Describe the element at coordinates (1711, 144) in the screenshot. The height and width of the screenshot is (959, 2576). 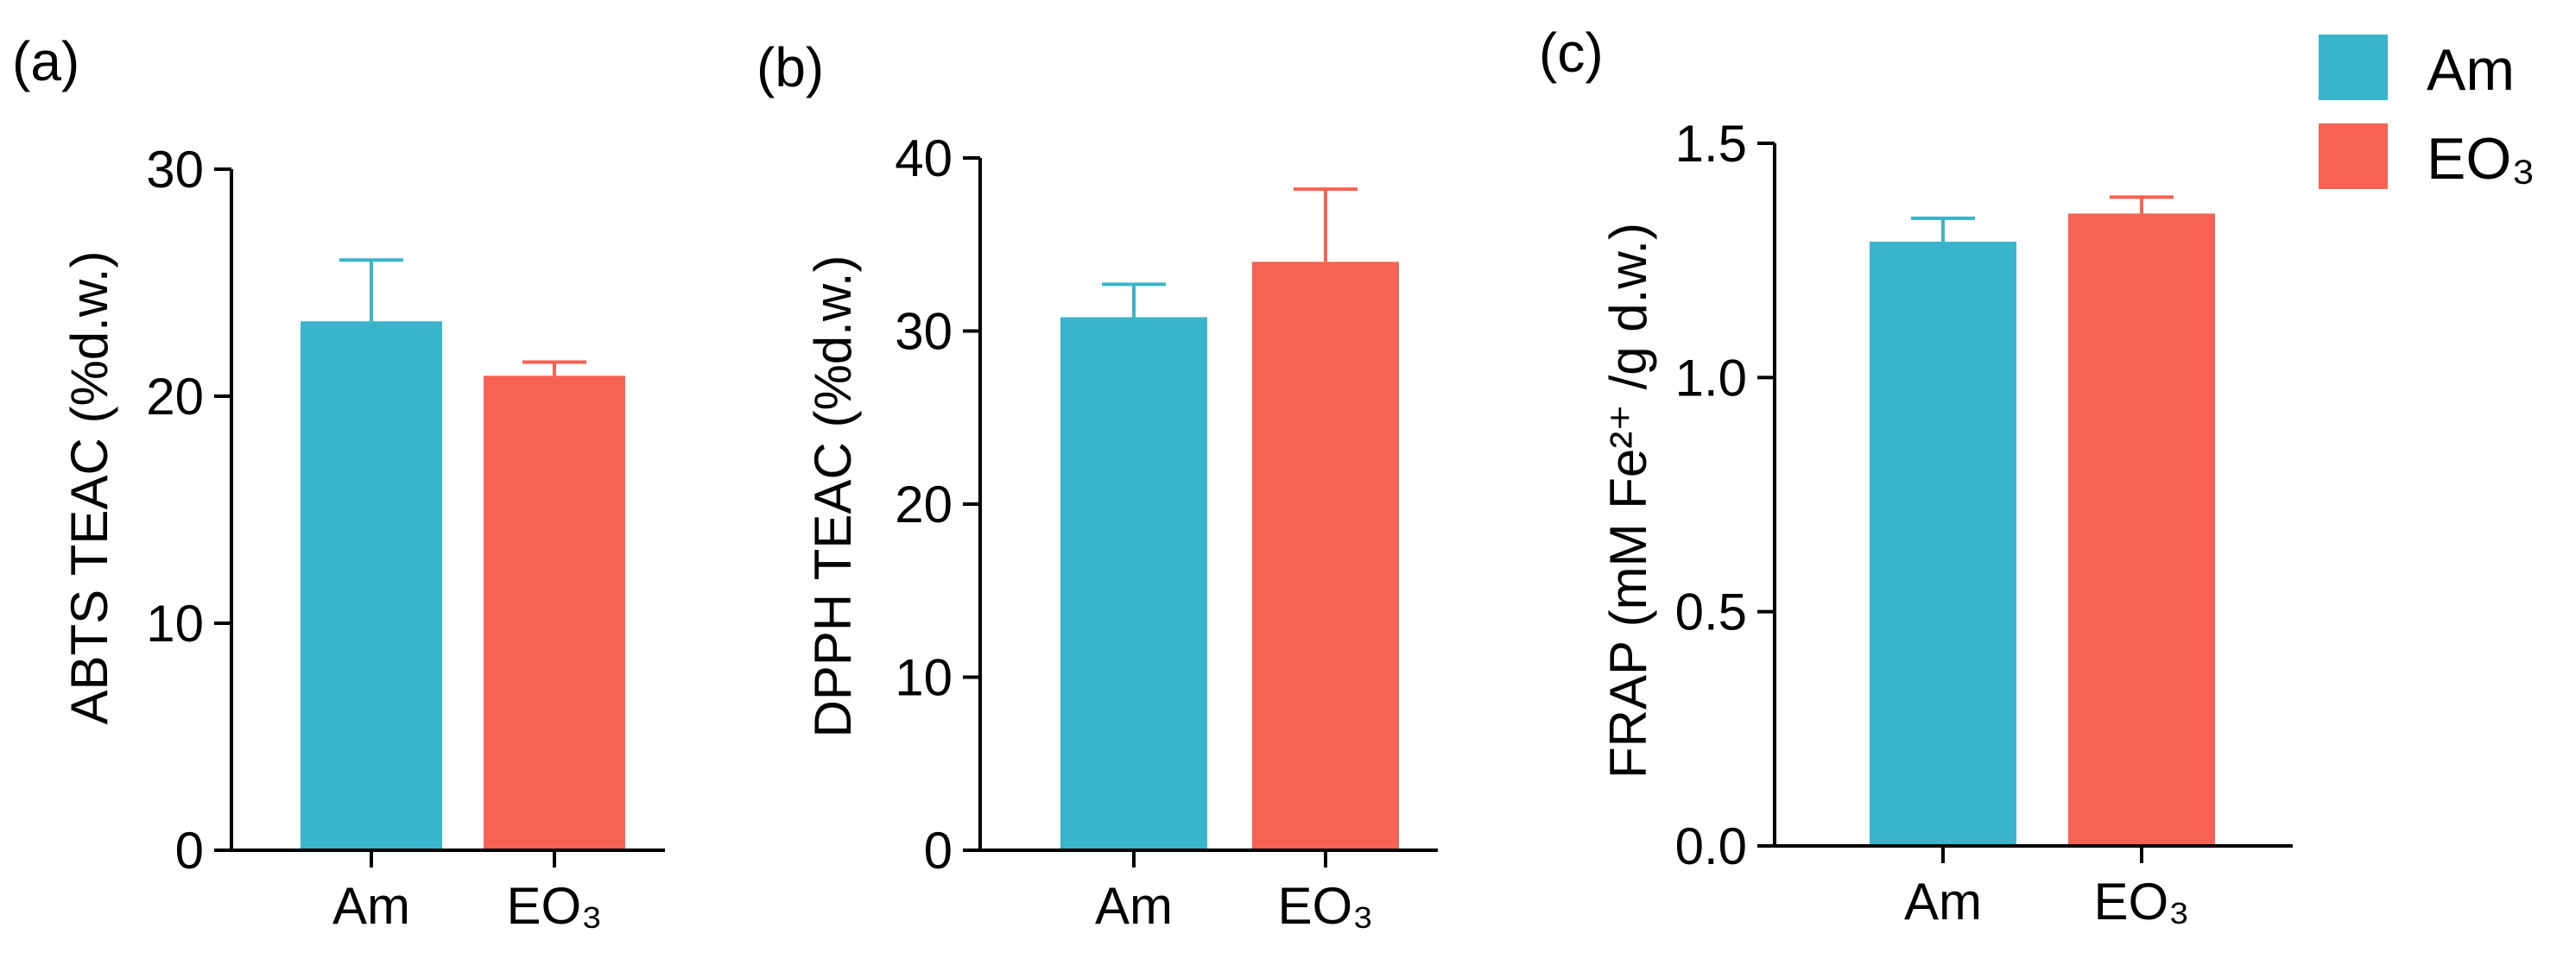
I see `y-tick-label: 1.5` at that location.